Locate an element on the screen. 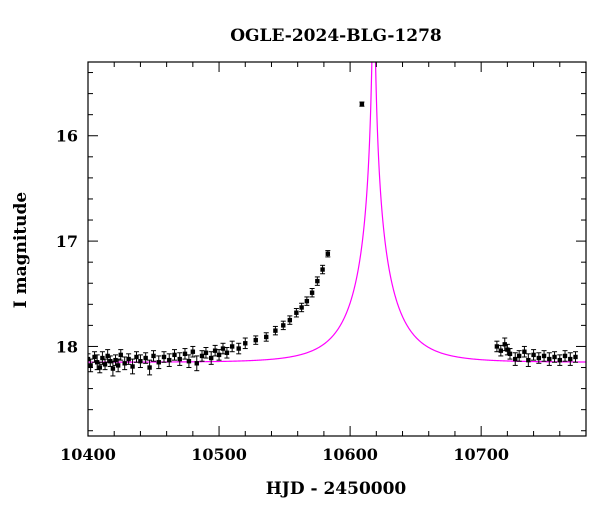 This screenshot has height=512, width=600. y-axis-label: I magnitude is located at coordinates (21, 250).